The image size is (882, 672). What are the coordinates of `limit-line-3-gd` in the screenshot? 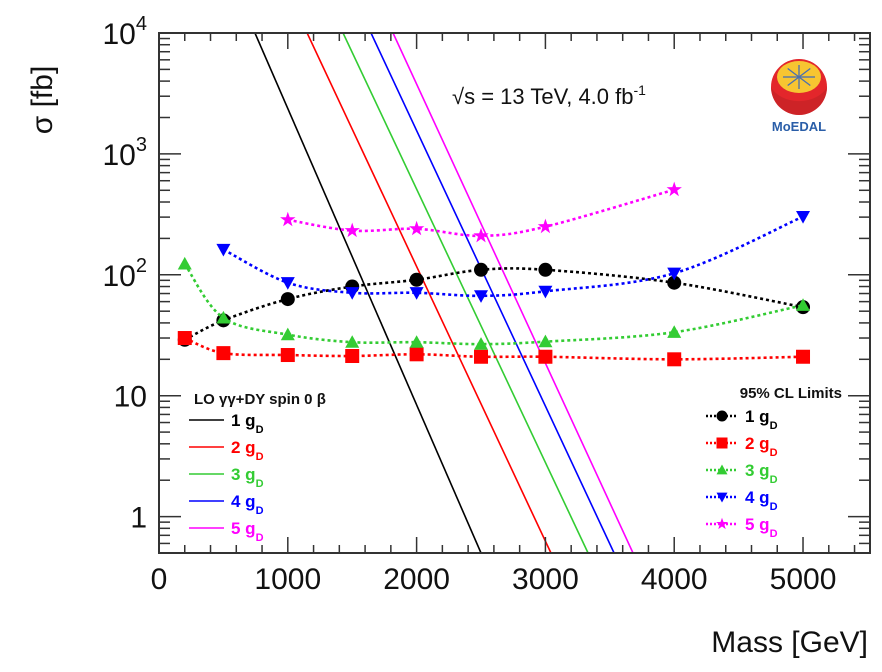 It's located at (493, 304).